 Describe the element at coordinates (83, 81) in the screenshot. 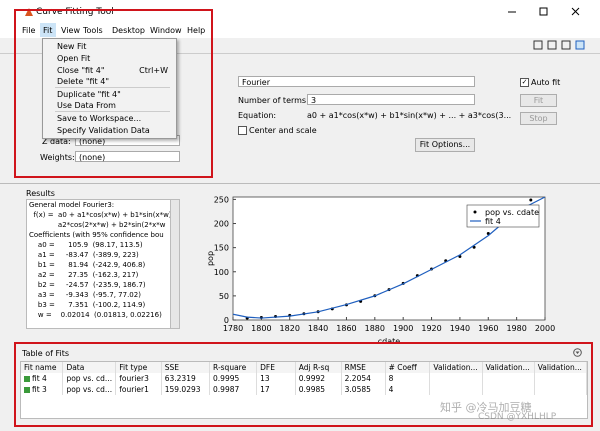

I see `menu-entry: Delete "fit 4"` at that location.